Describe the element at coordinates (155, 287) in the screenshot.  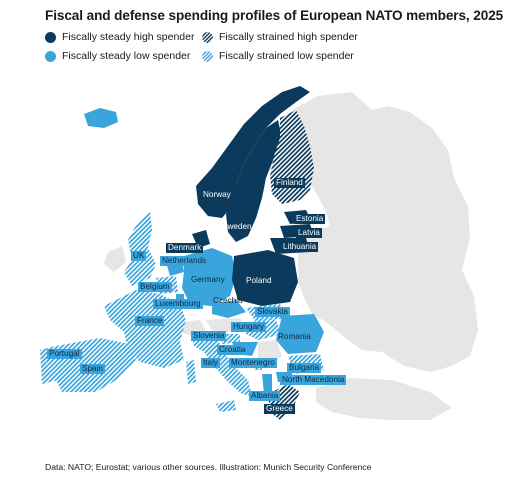
I see `label-belgium: Belgium` at that location.